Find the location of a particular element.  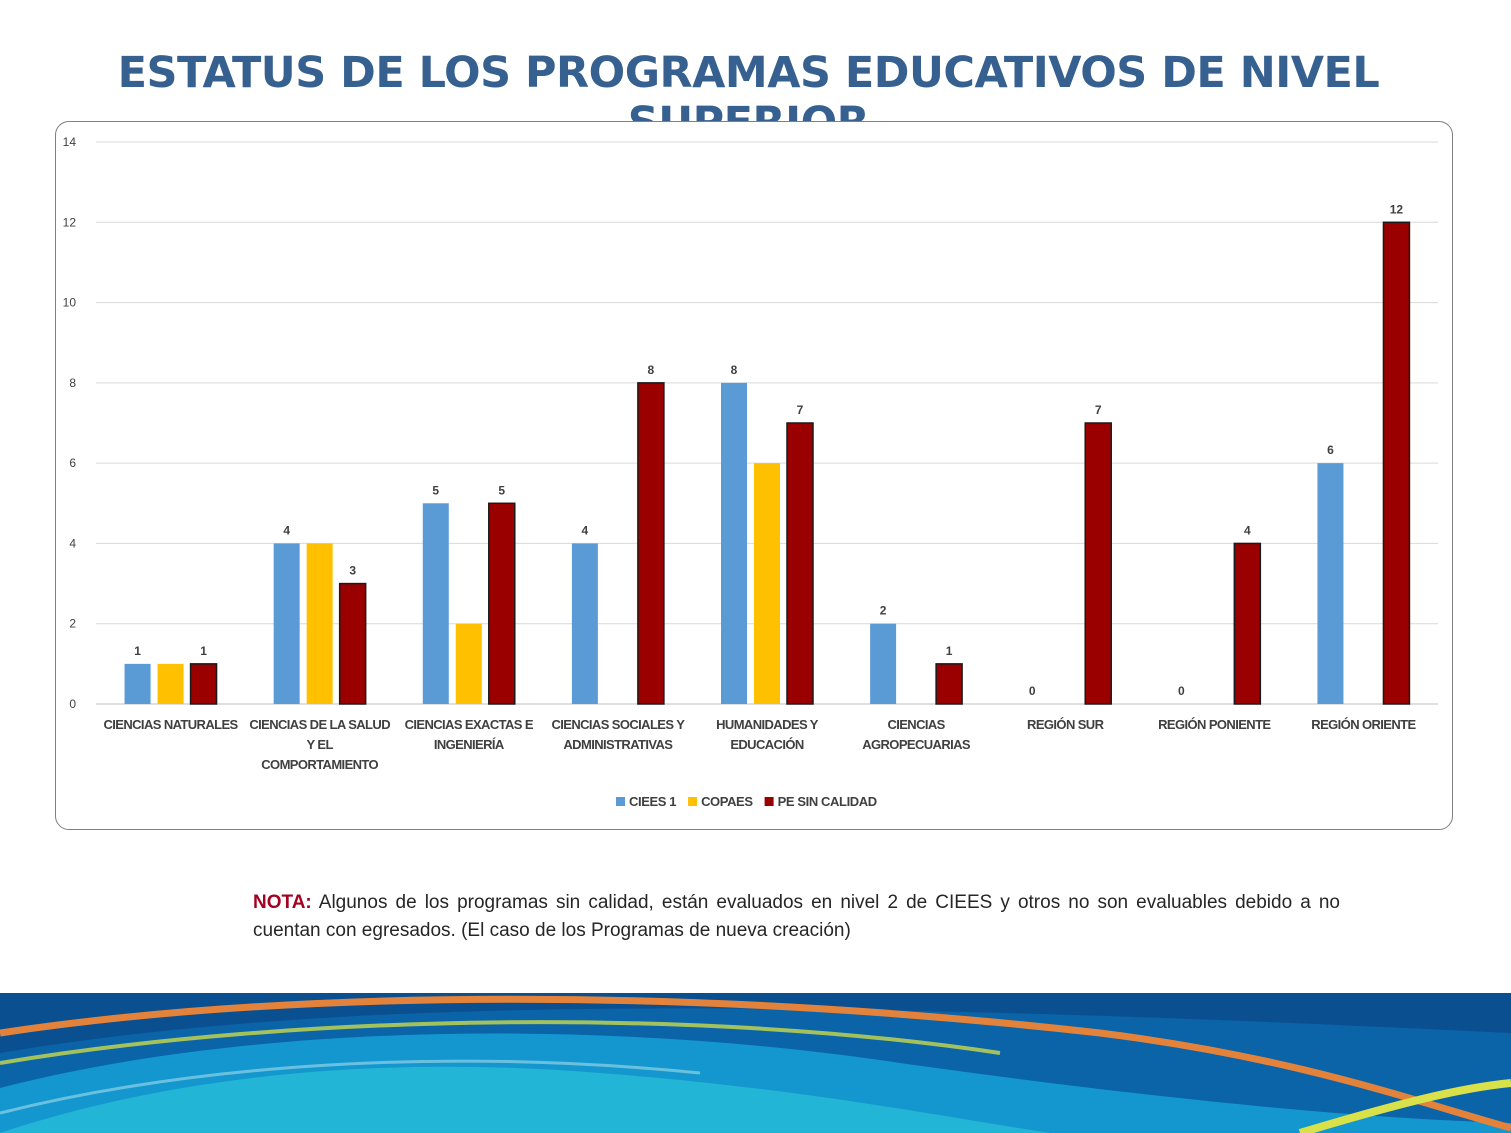

data-label: 6 is located at coordinates (1330, 450).